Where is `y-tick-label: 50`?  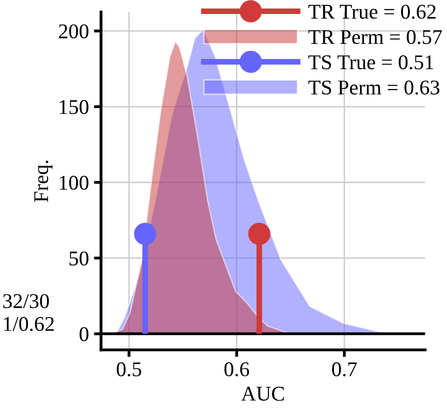
y-tick-label: 50 is located at coordinates (79, 258).